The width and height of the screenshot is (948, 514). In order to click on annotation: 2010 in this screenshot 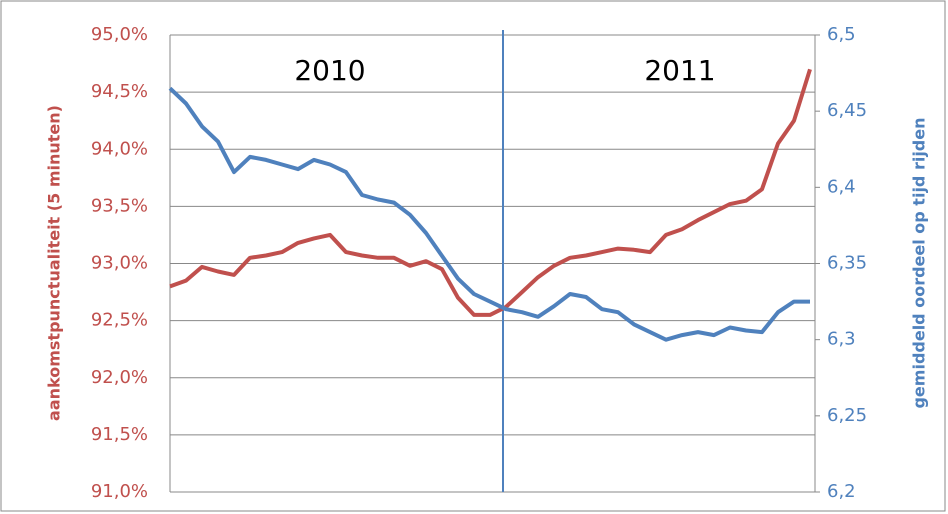, I will do `click(329, 70)`.